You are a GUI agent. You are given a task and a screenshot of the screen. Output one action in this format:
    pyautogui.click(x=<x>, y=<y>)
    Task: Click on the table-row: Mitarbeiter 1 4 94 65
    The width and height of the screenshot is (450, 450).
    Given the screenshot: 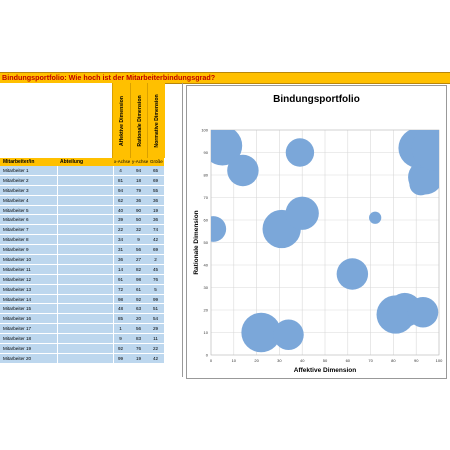 What is the action you would take?
    pyautogui.click(x=82, y=171)
    